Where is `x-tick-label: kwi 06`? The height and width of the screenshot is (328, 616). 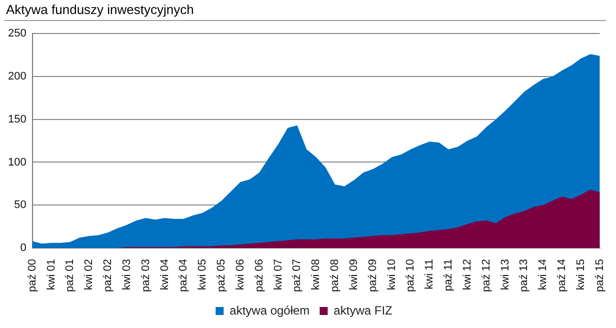
x-tick-label: kwi 06 is located at coordinates (240, 274).